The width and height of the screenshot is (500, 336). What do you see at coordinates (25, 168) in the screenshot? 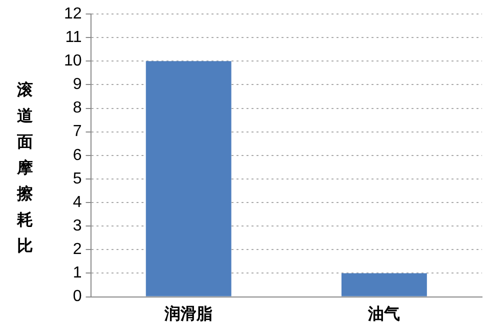
I see `y-axis-title: 滚道面摩擦耗比` at bounding box center [25, 168].